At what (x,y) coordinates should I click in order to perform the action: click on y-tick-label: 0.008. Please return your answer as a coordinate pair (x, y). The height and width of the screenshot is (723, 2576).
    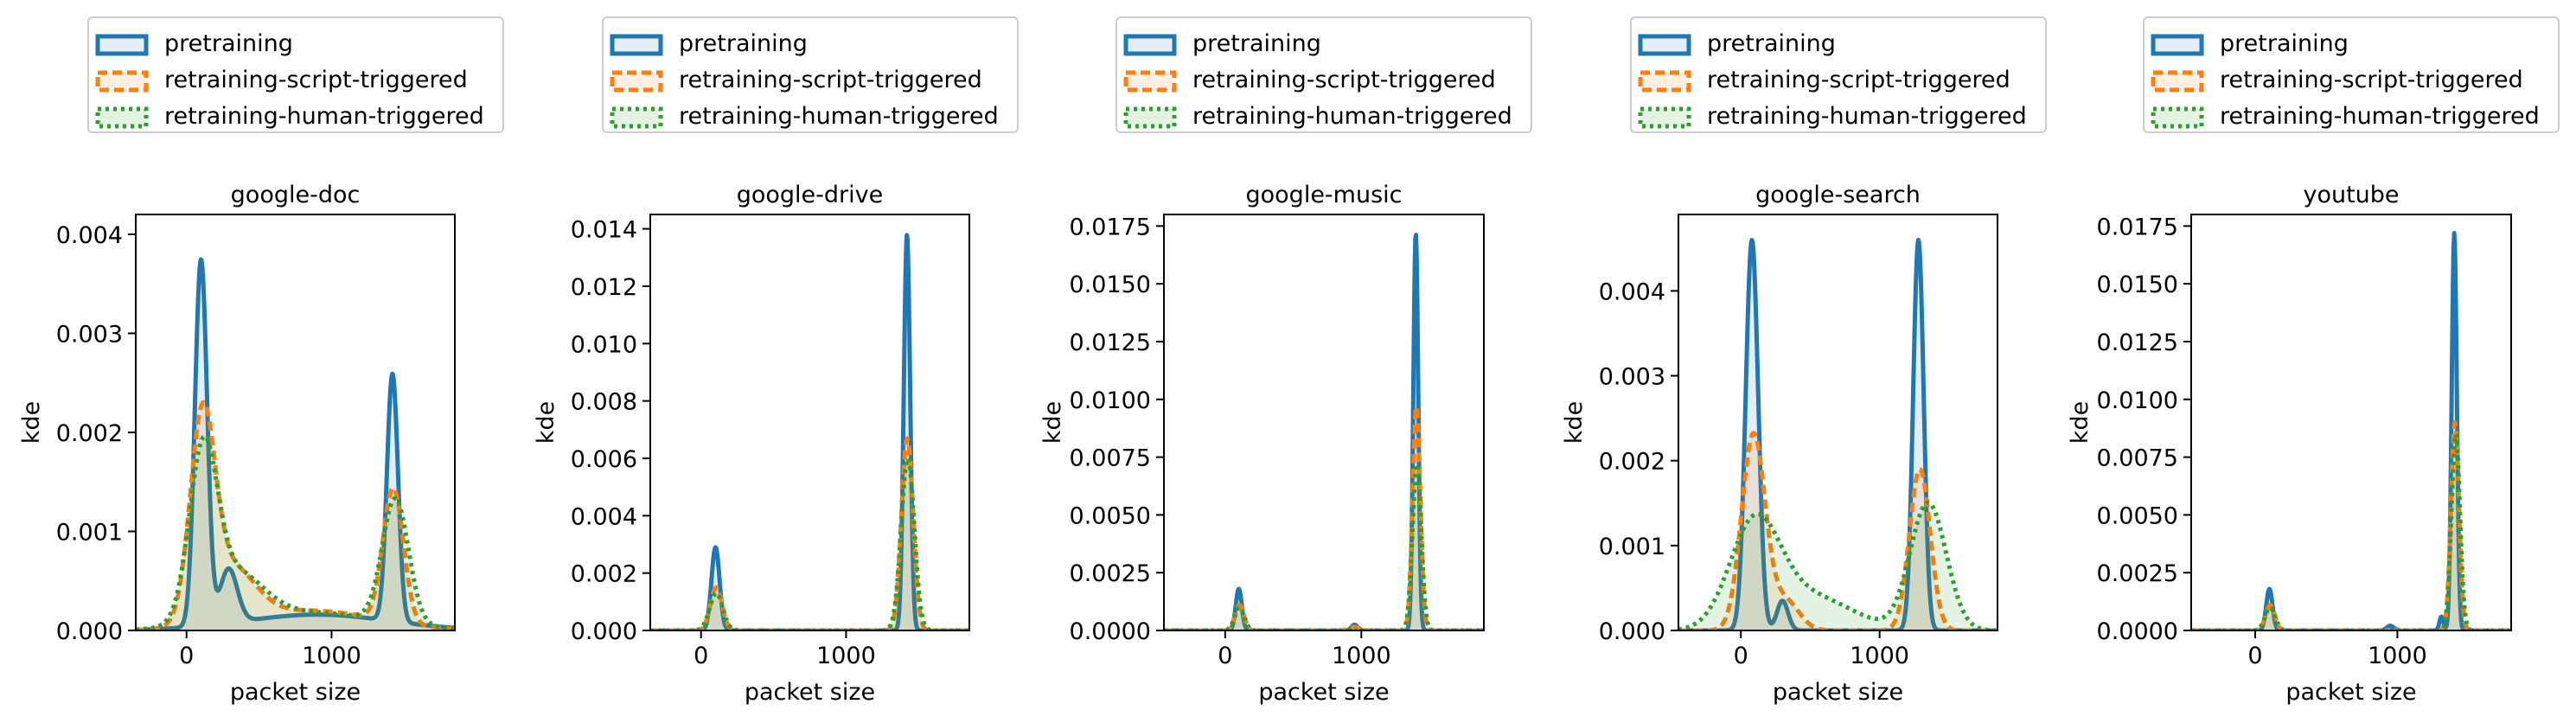
    Looking at the image, I should click on (604, 403).